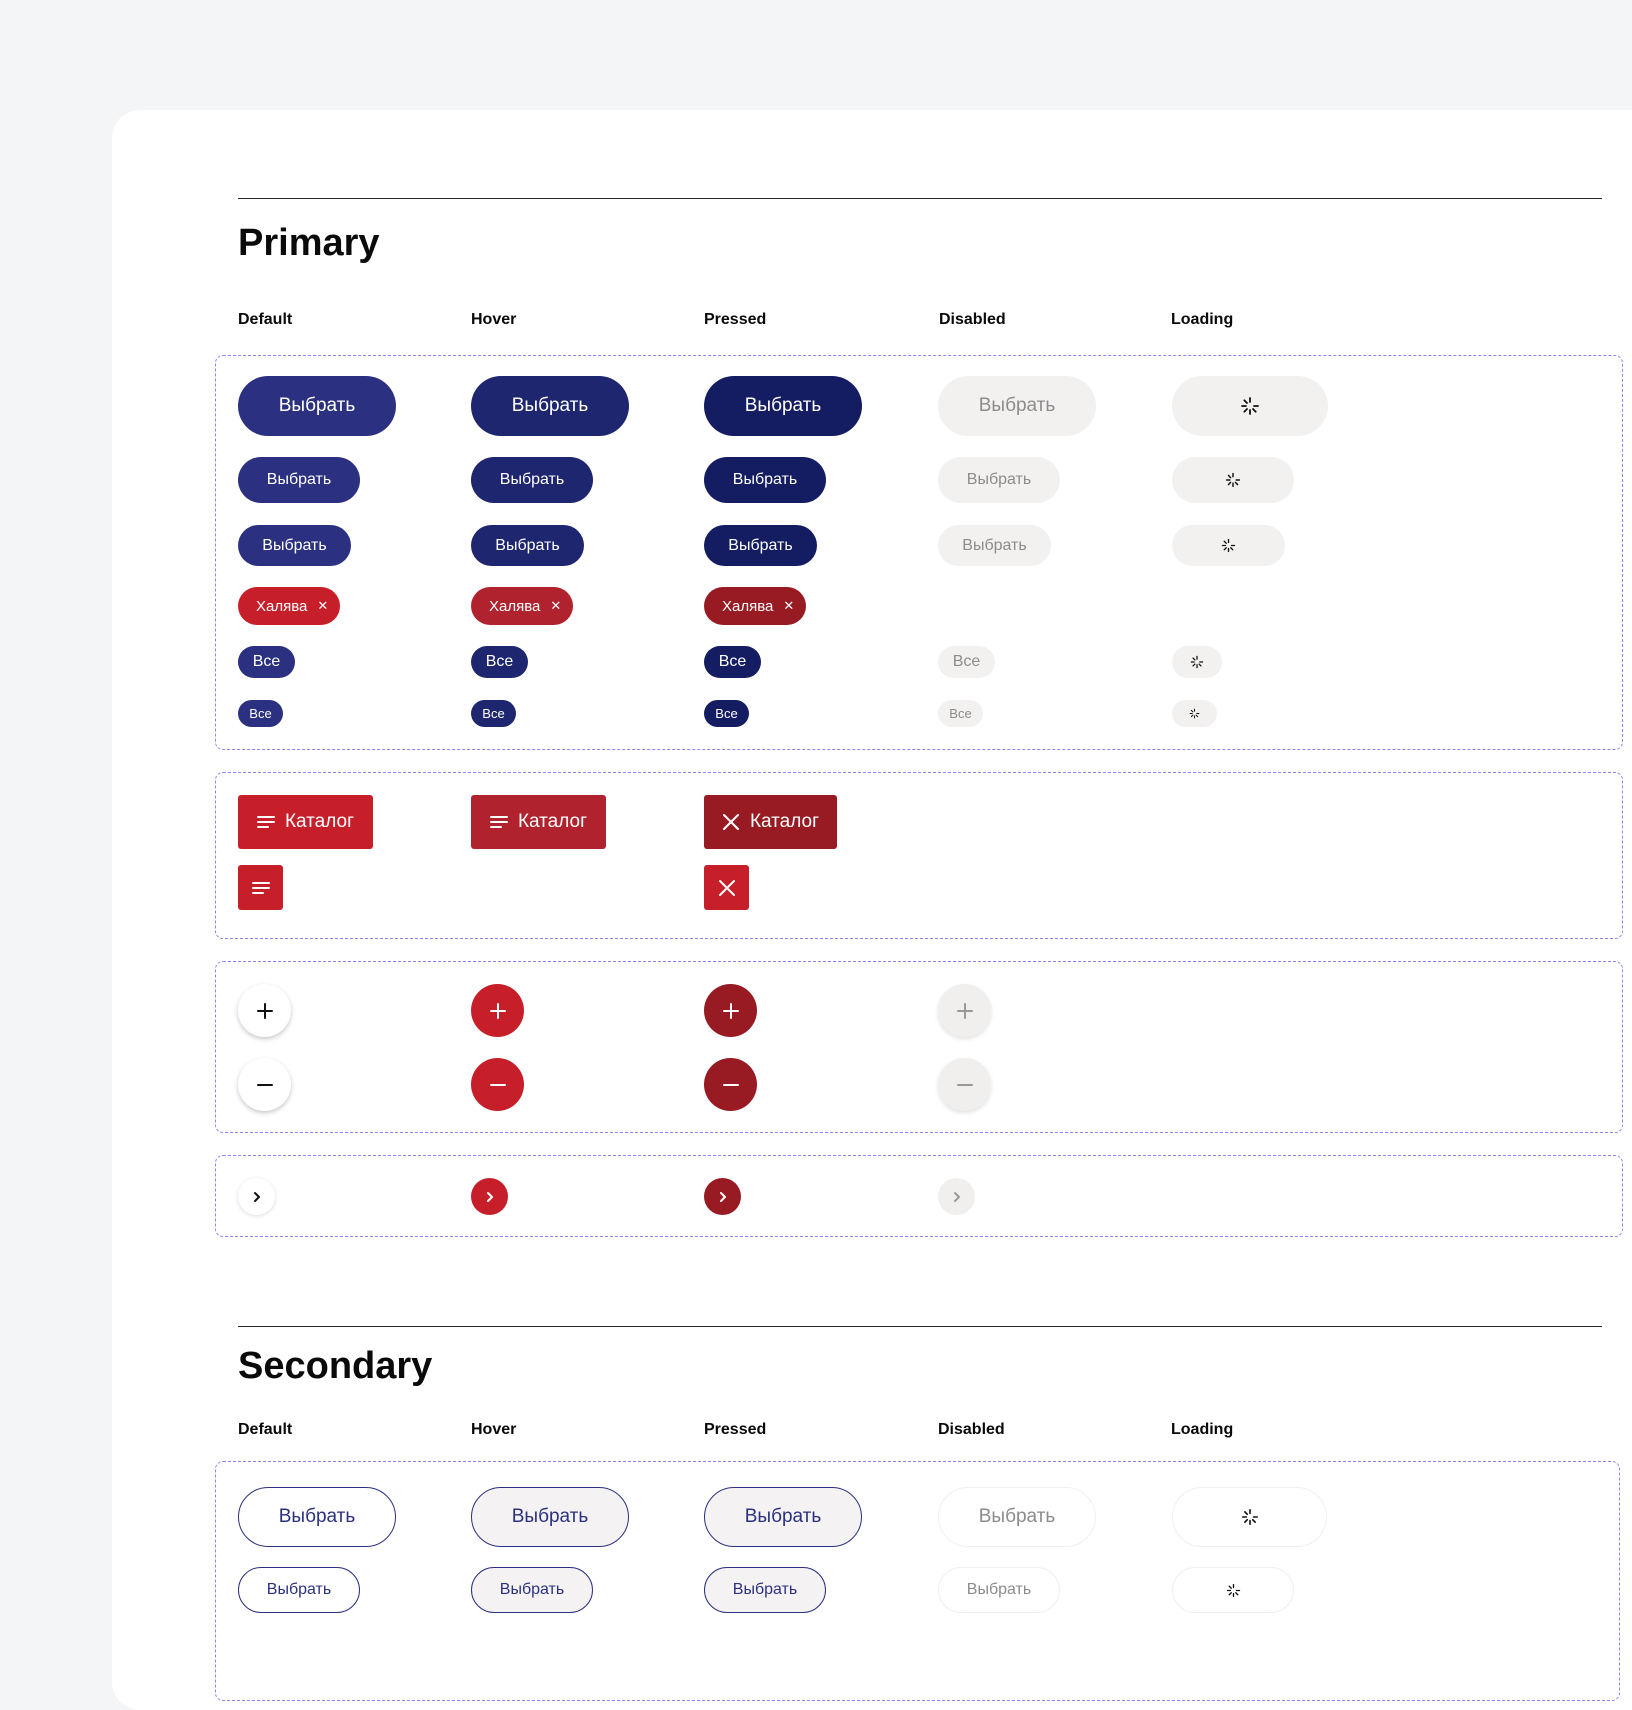 The width and height of the screenshot is (1632, 1710). What do you see at coordinates (266, 662) in the screenshot?
I see `all-button-sm-default: Все` at bounding box center [266, 662].